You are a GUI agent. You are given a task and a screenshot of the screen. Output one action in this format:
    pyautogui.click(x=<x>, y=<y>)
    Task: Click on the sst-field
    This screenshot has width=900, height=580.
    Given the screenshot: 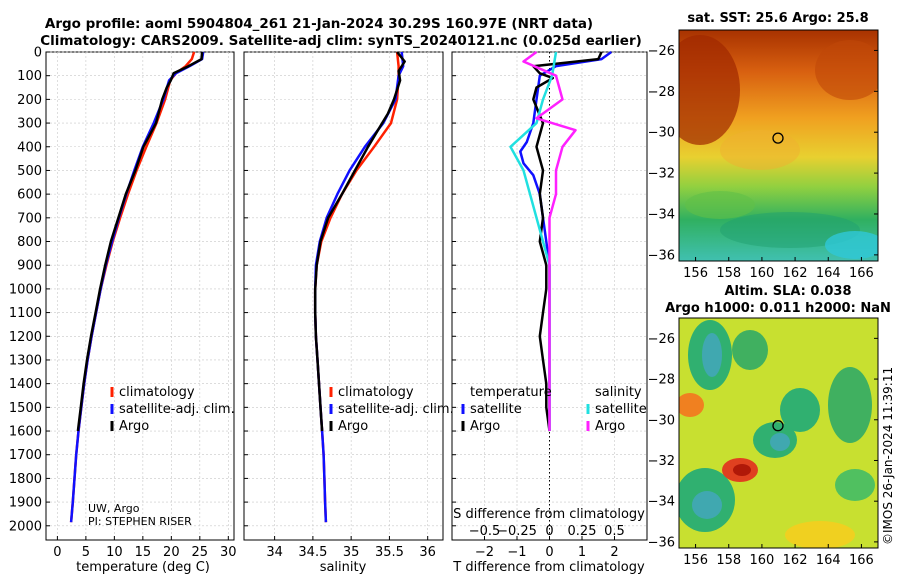 What is the action you would take?
    pyautogui.click(x=778, y=145)
    